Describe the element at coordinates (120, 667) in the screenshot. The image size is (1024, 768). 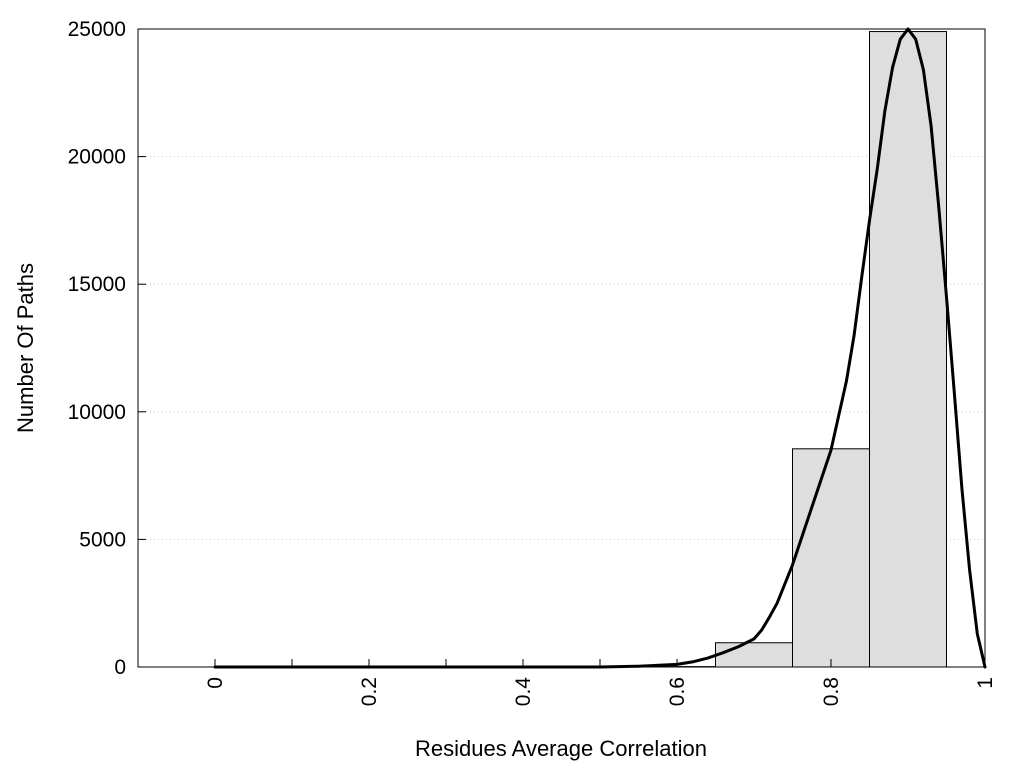
I see `y-tick-label: 0` at that location.